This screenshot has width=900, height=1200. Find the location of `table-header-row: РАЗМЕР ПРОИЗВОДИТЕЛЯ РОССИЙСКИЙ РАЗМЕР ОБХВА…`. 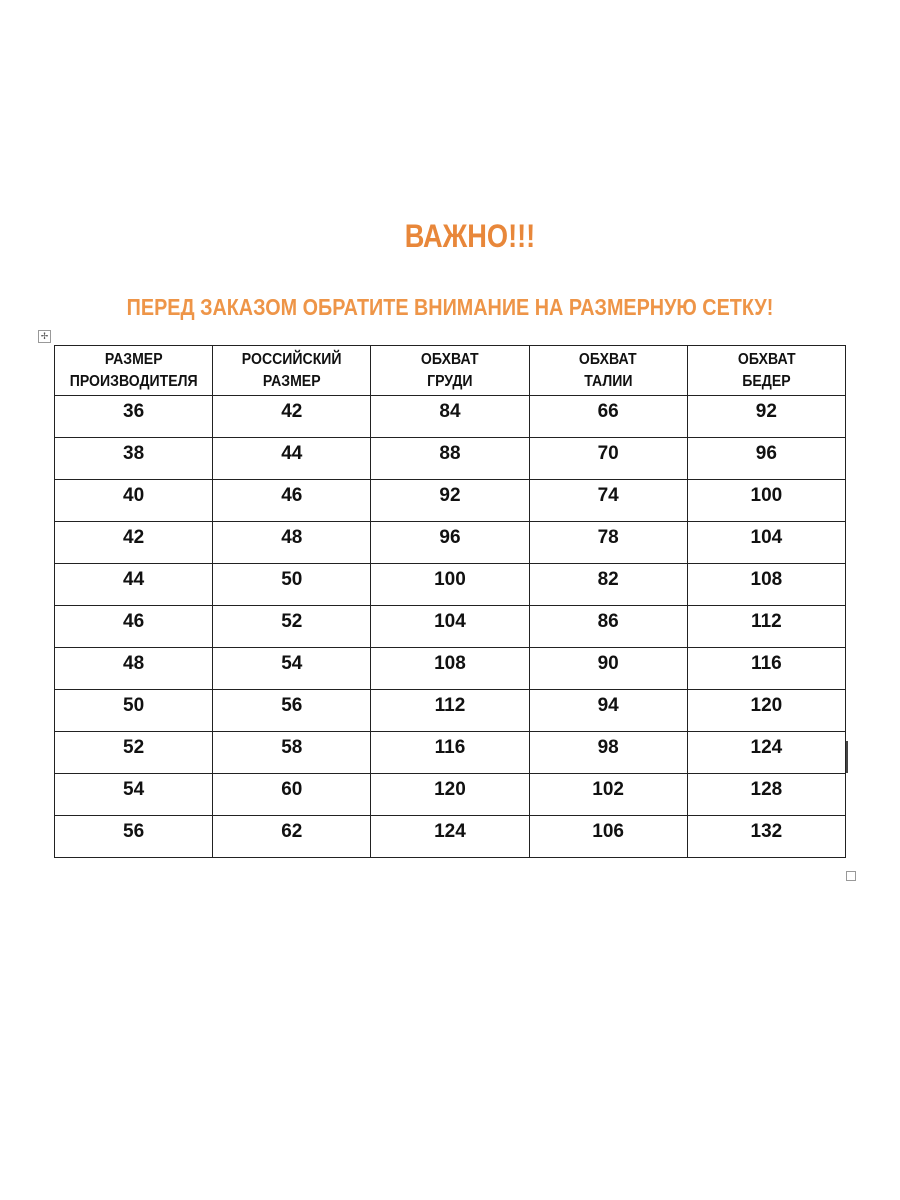

table-header-row: РАЗМЕР ПРОИЗВОДИТЕЛЯ РОССИЙСКИЙ РАЗМЕР ОБХВА… is located at coordinates (450, 370).